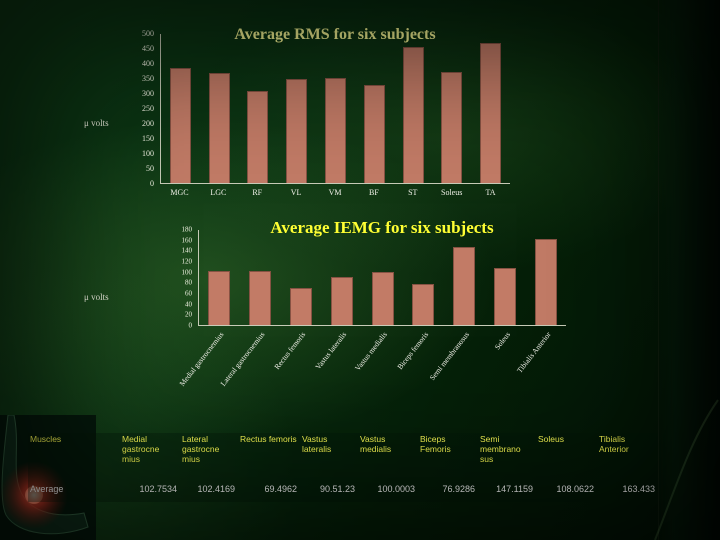 This screenshot has width=720, height=540. I want to click on rms-x-axis-labels: MGC LGC RF VL VM BF ST Soleus TA, so click(335, 195).